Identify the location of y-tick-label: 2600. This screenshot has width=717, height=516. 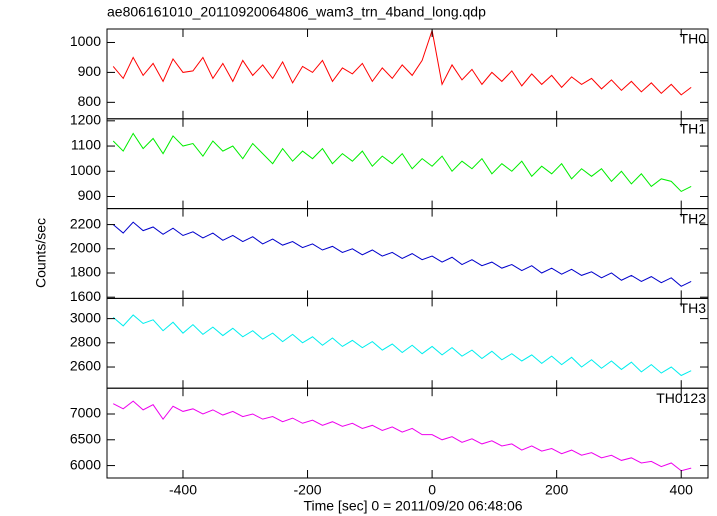
(85, 366).